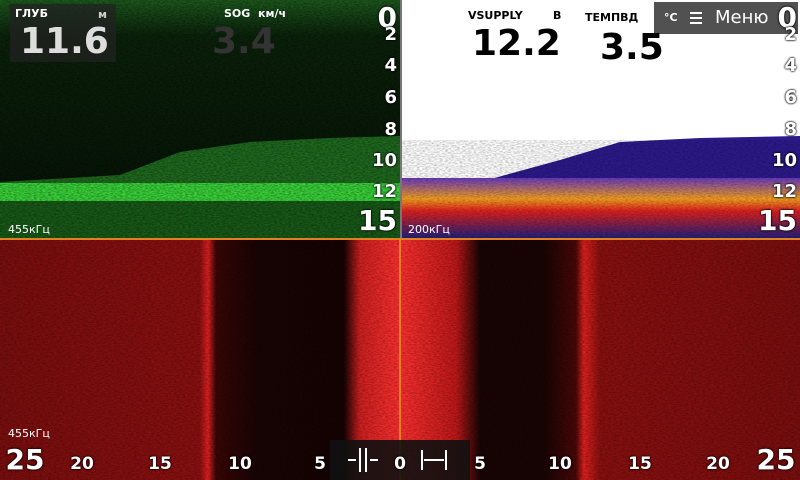 Image resolution: width=800 pixels, height=480 pixels. I want to click on vsupply-label: VSUPPLY, so click(495, 15).